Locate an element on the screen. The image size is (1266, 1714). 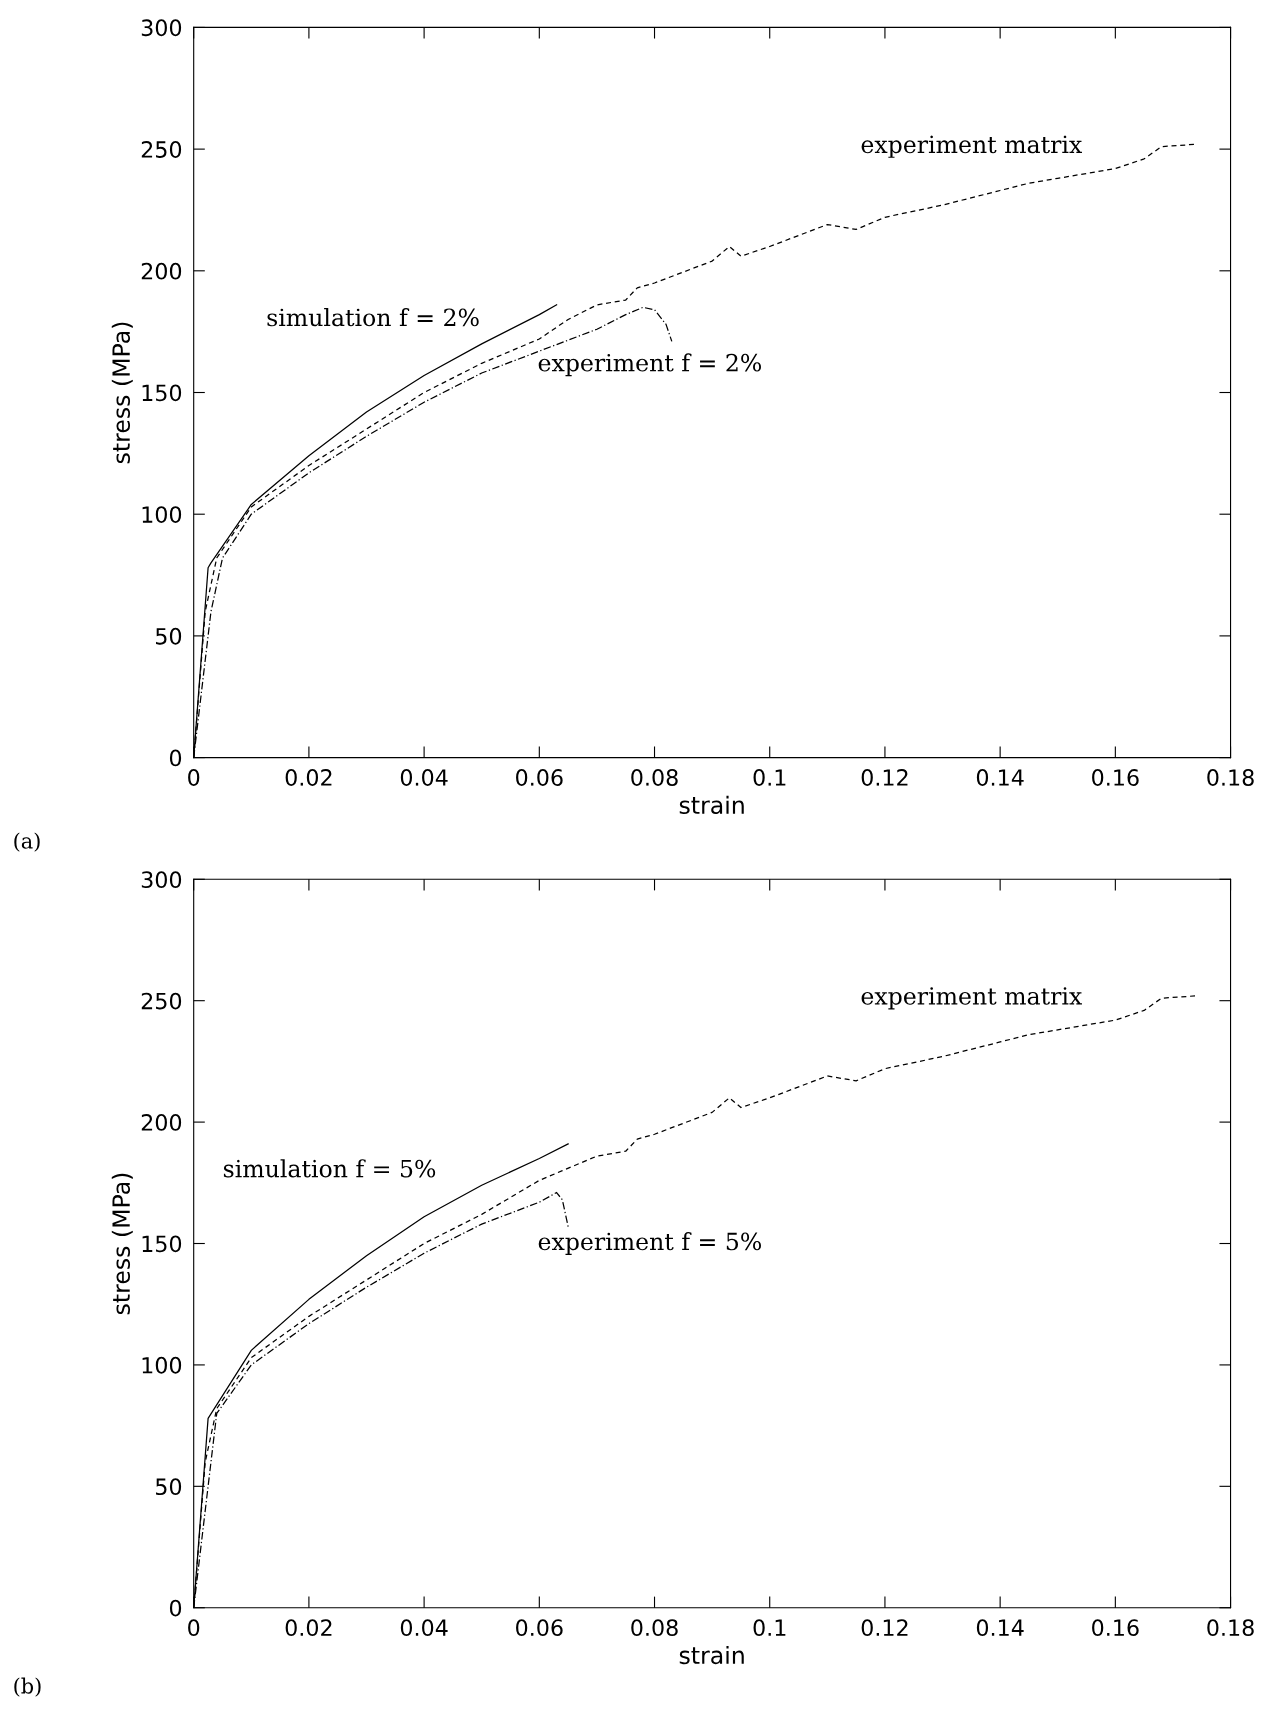
annotation: simulation f = 5% is located at coordinates (329, 1168).